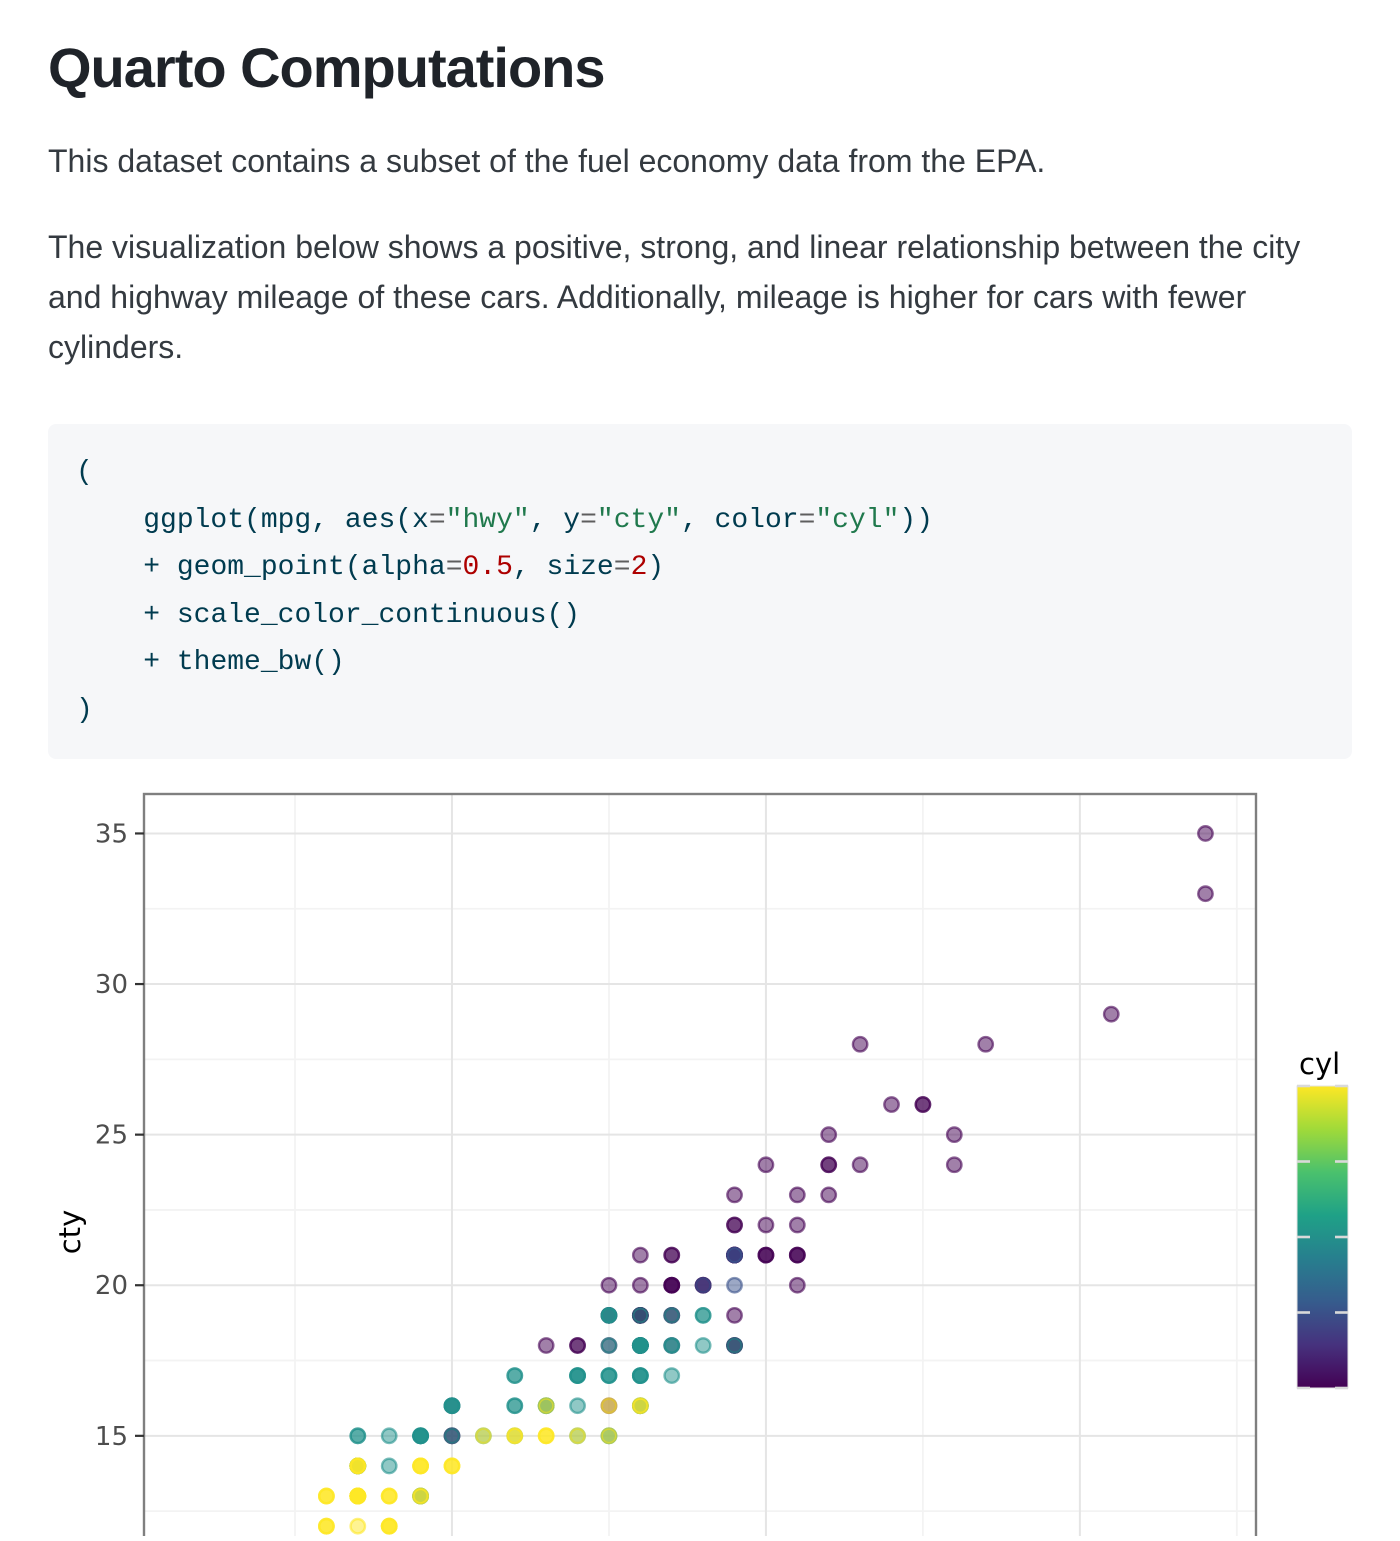 The width and height of the screenshot is (1400, 1541). What do you see at coordinates (638, 520) in the screenshot?
I see `code-token-str: "cty"` at bounding box center [638, 520].